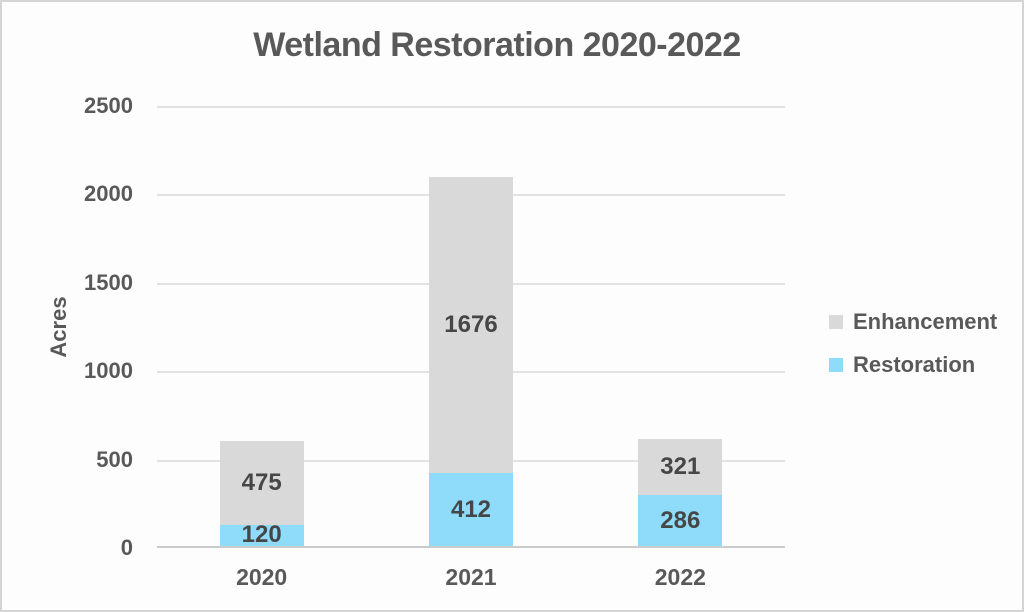  I want to click on legend-label: Restoration, so click(914, 364).